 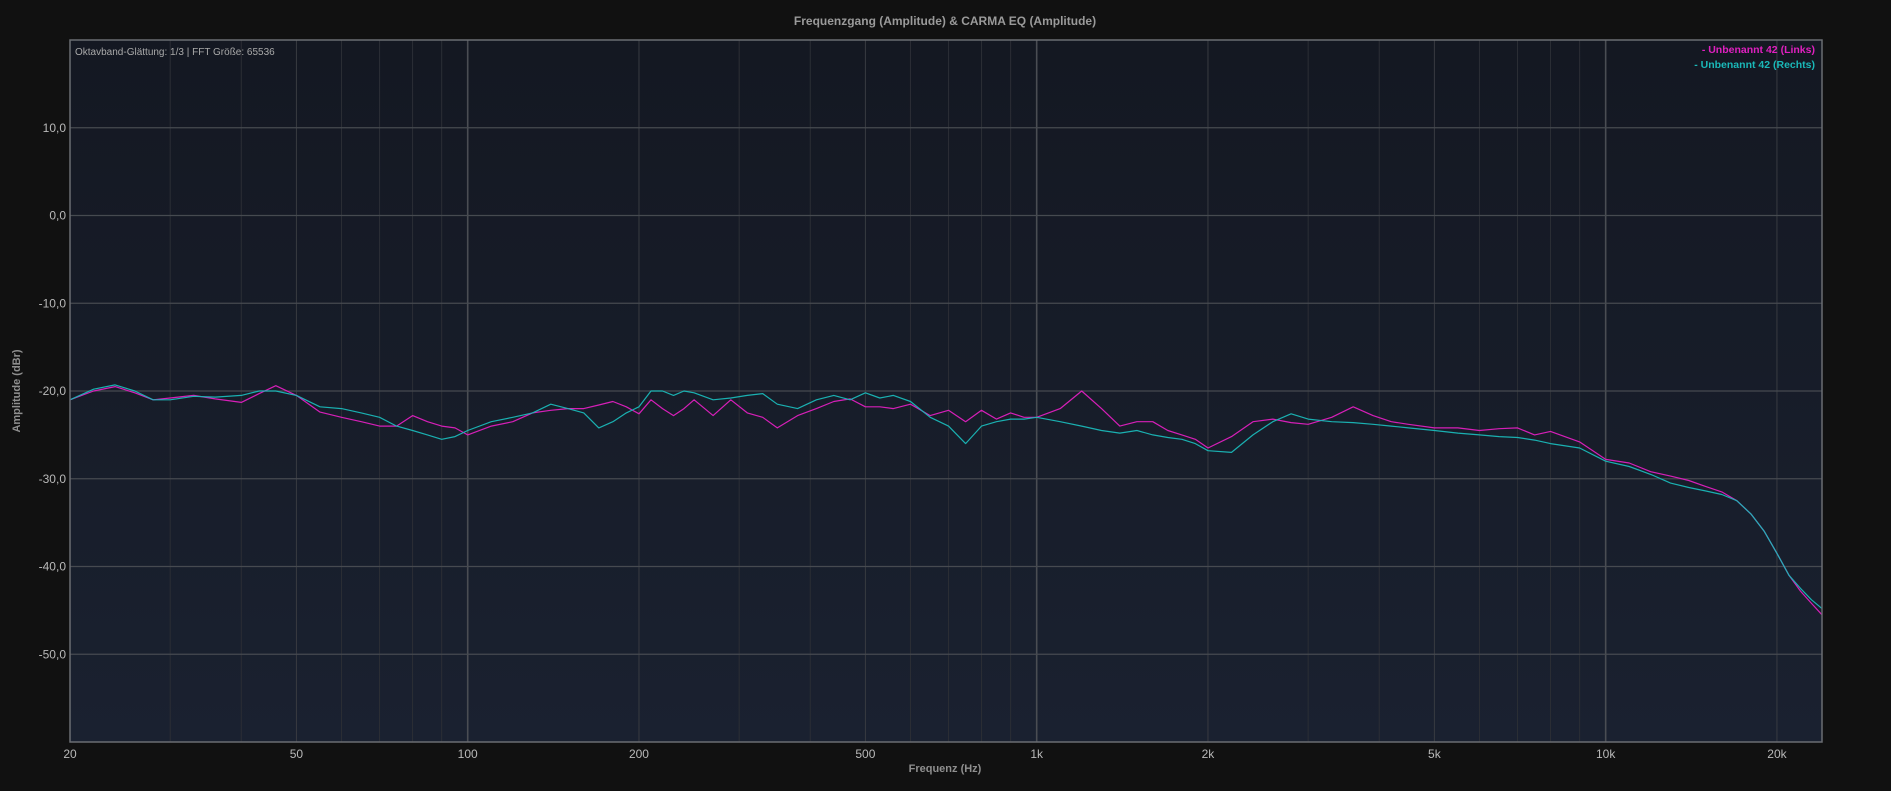 I want to click on y-tick-label: -30,0, so click(x=53, y=479).